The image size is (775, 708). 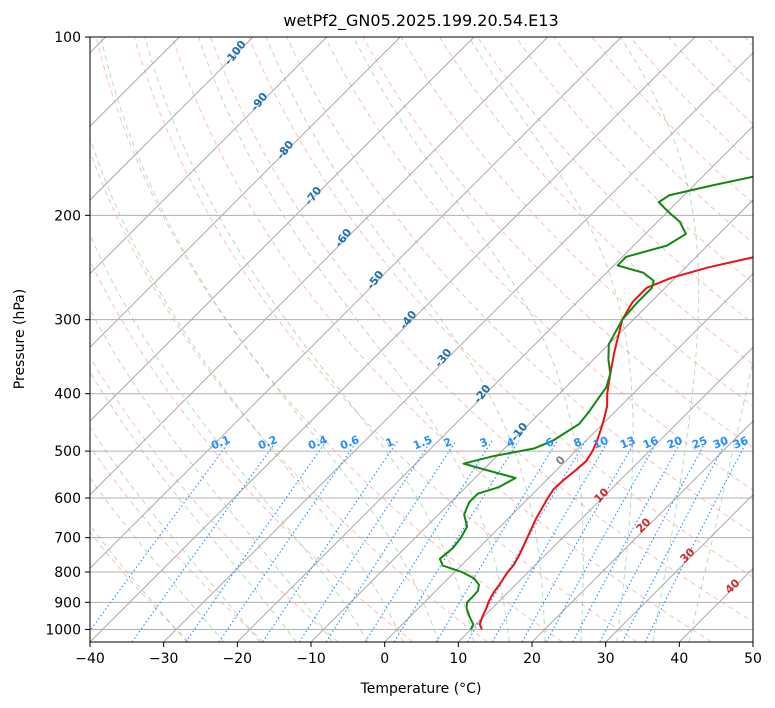 What do you see at coordinates (458, 659) in the screenshot?
I see `x-tick-label: 10` at bounding box center [458, 659].